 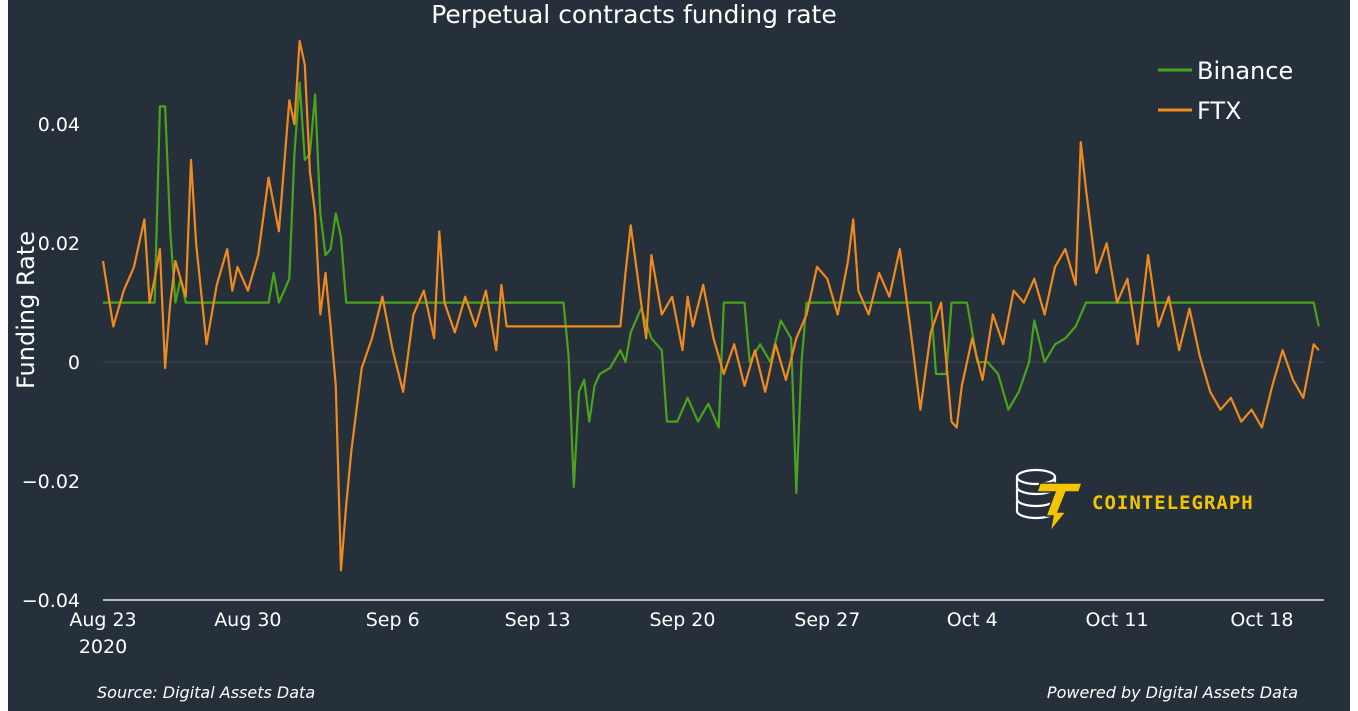 I want to click on y-axis-ticks: 0.04 0.02 0 −0.02 −0.04, so click(x=51, y=363).